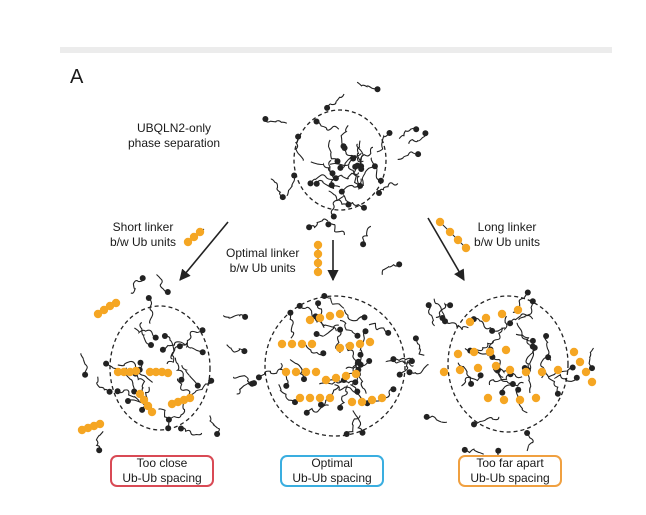 This screenshot has height=515, width=646. I want to click on droplet-left, so click(160, 368).